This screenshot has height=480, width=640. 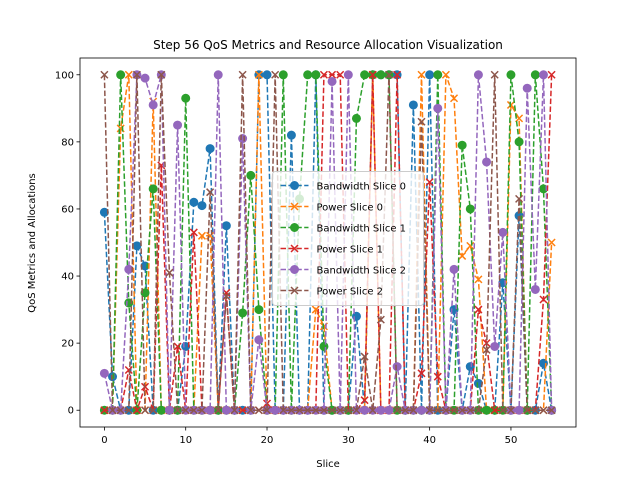 I want to click on legend-item: Bandwidth Slice 2, so click(x=343, y=271).